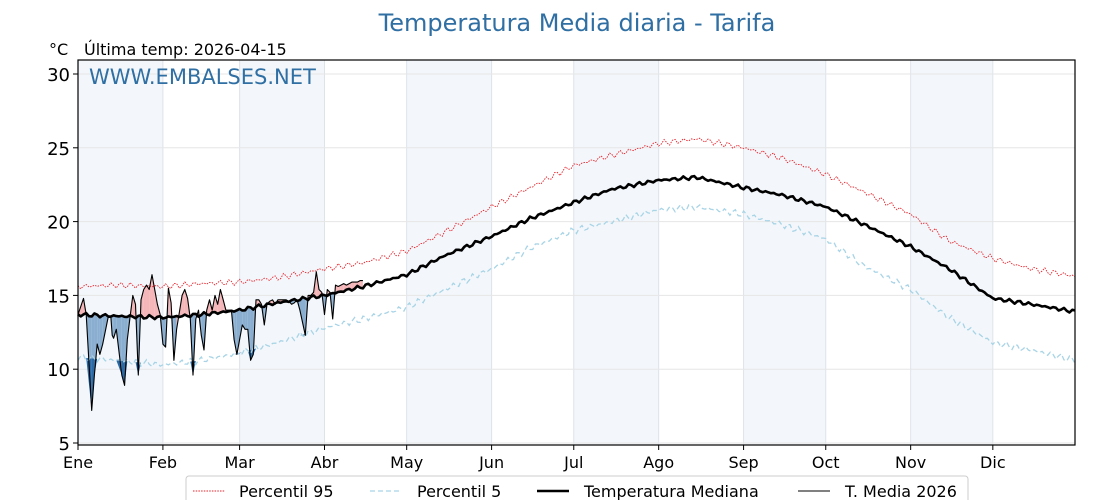  I want to click on x-tick-label: Sep, so click(744, 462).